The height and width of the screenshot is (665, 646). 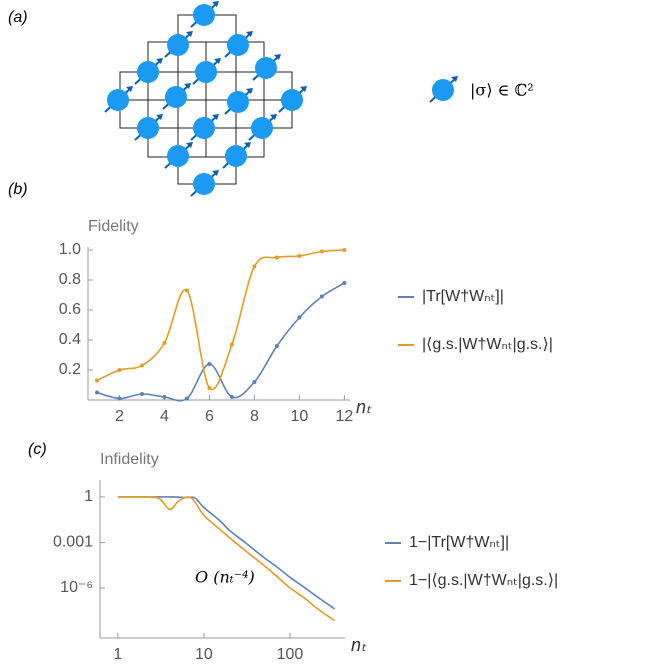 What do you see at coordinates (88, 496) in the screenshot?
I see `y-tick-label: 1` at bounding box center [88, 496].